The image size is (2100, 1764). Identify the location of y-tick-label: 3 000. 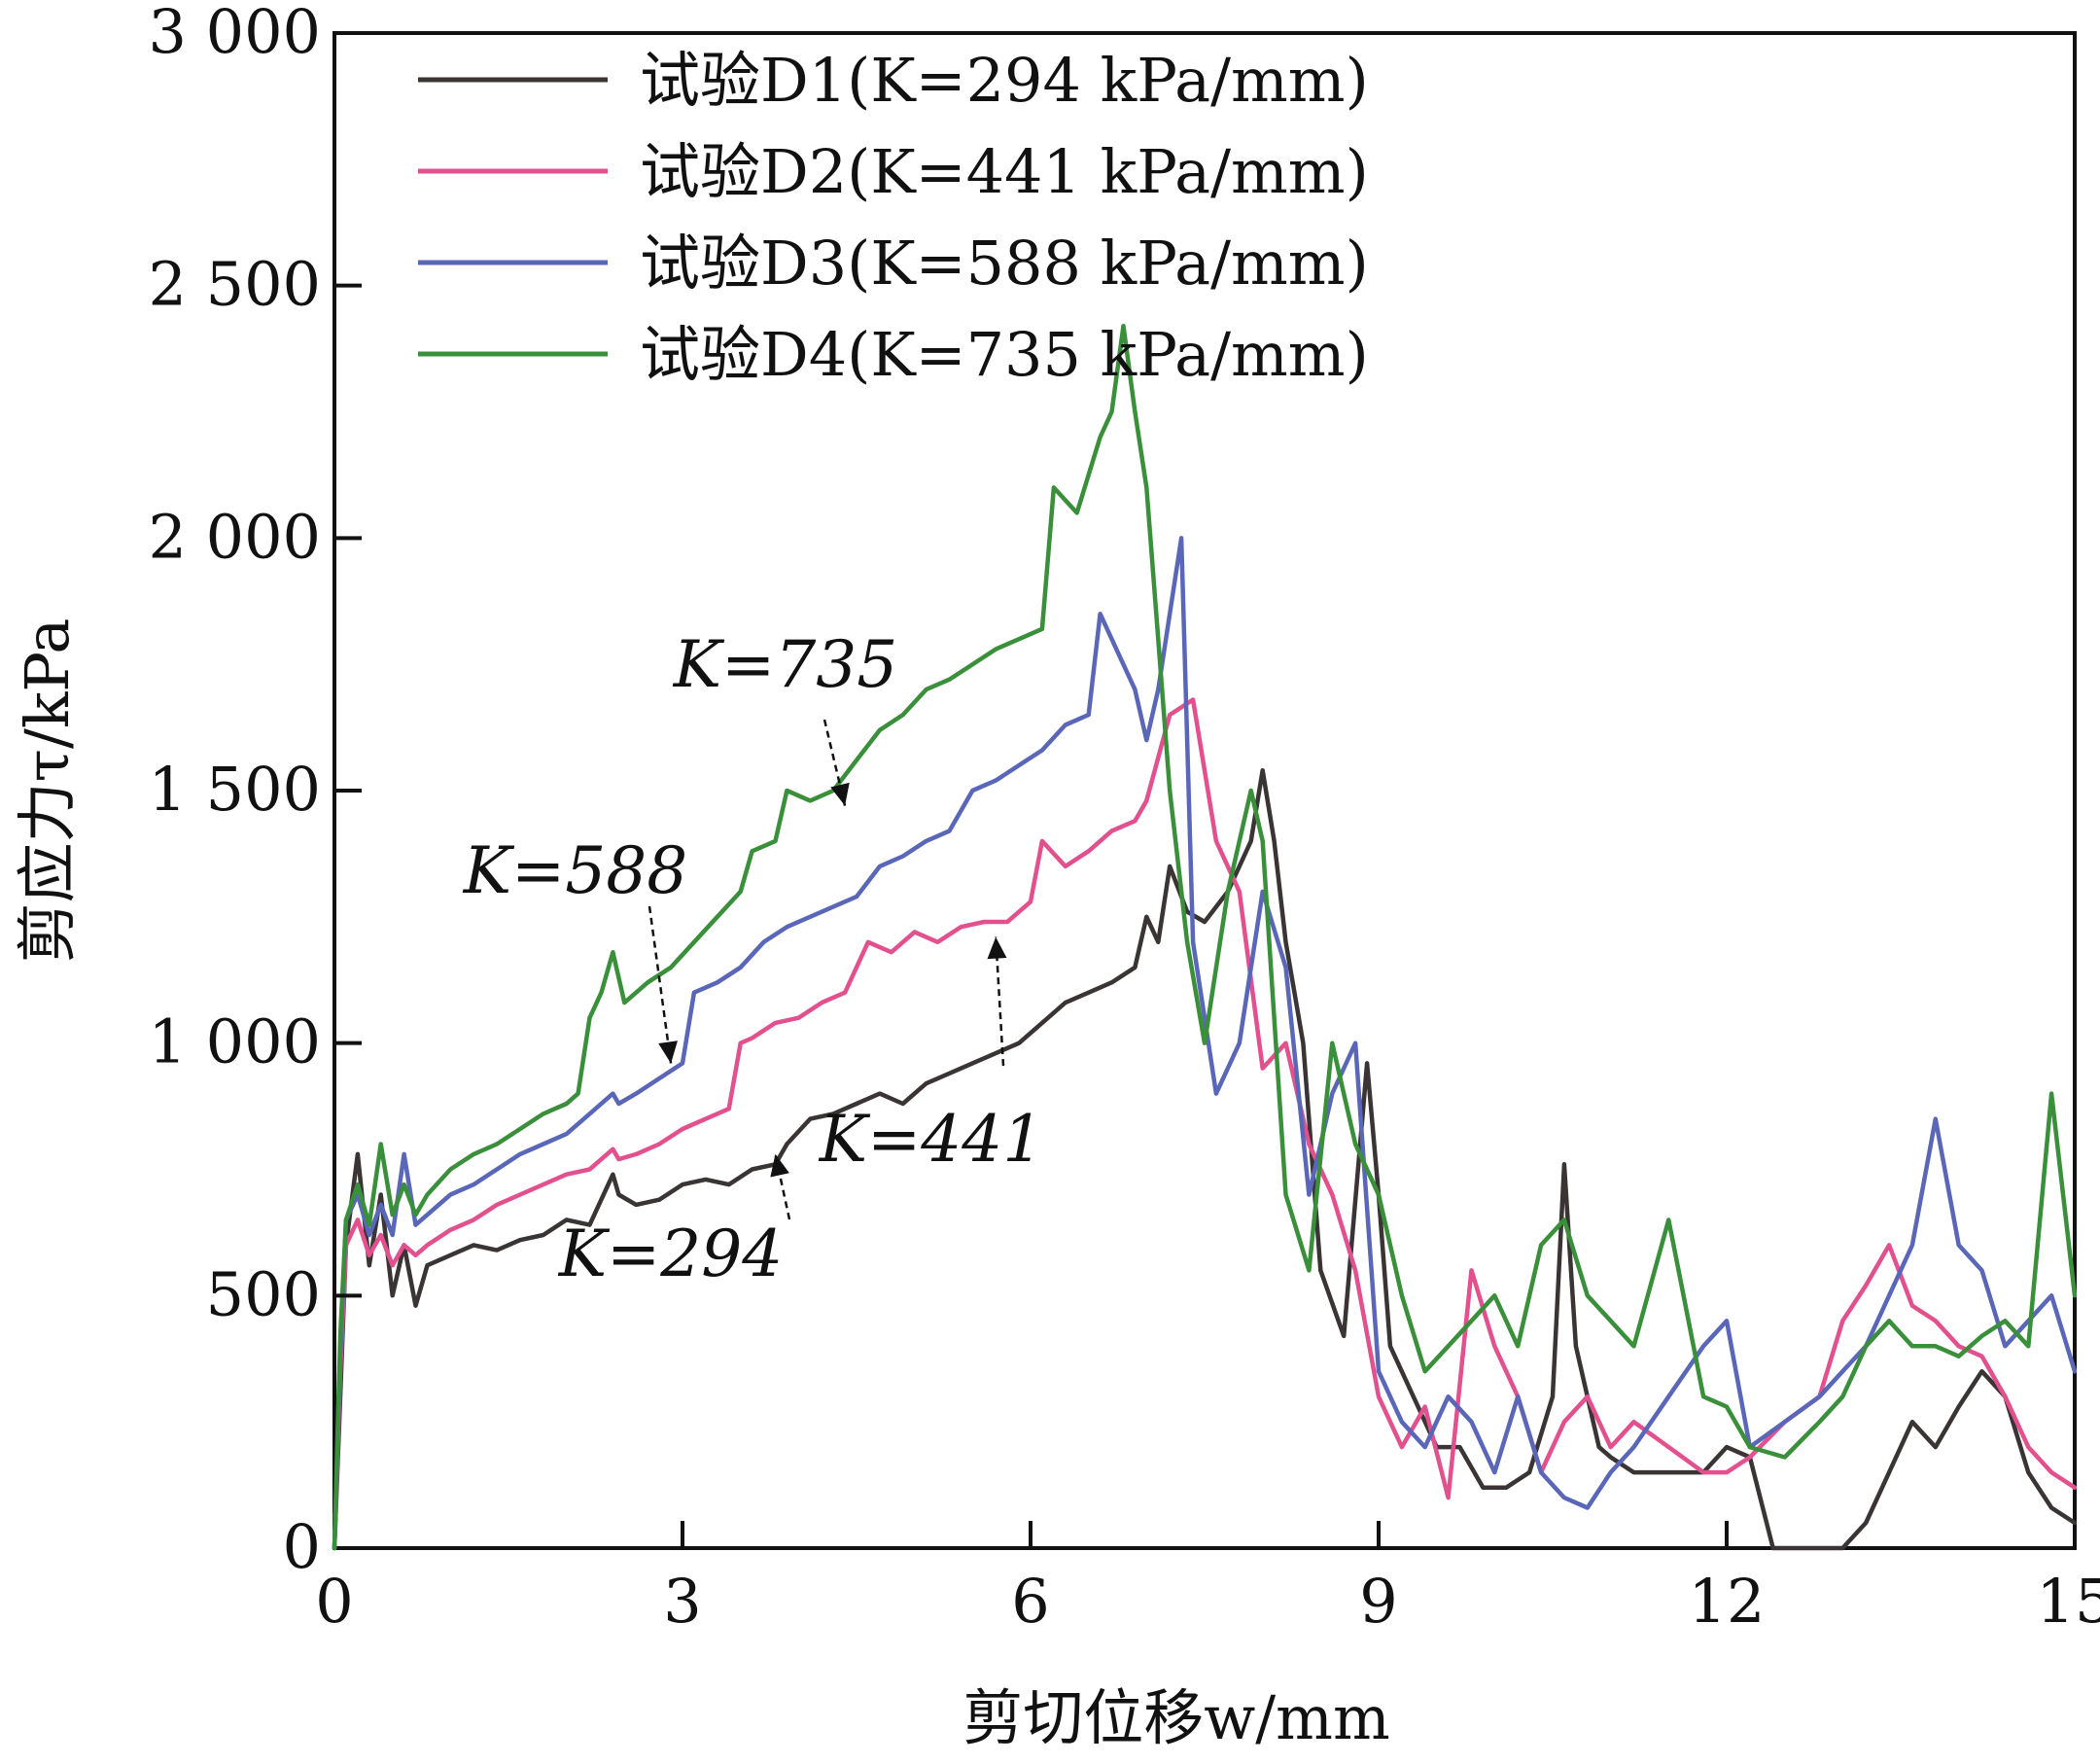
(235, 33).